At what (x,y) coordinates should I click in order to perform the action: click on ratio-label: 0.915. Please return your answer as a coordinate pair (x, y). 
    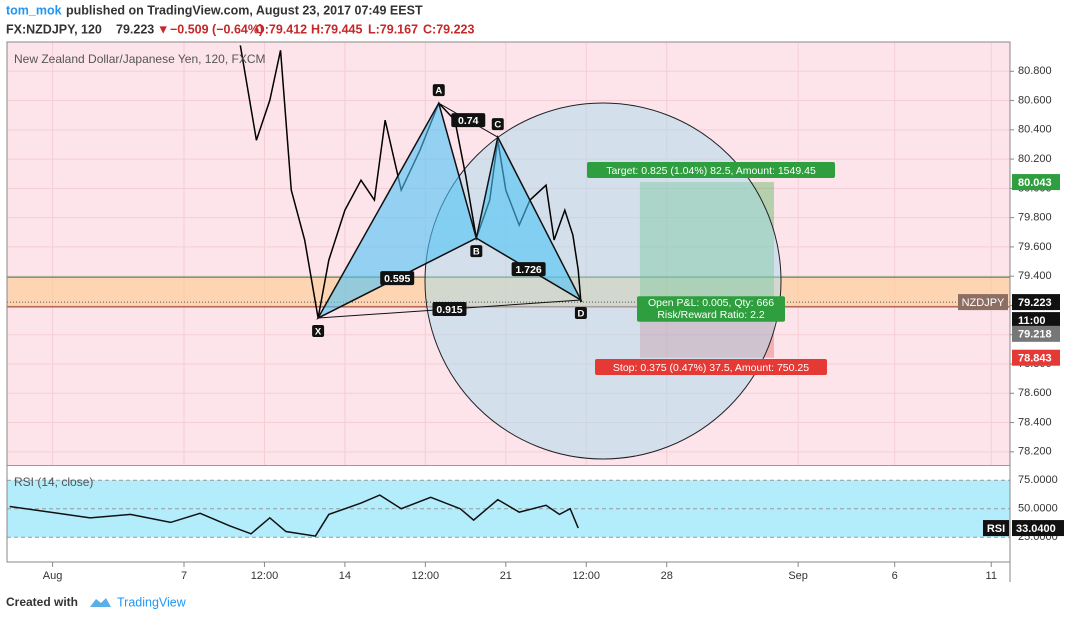
    Looking at the image, I should click on (449, 310).